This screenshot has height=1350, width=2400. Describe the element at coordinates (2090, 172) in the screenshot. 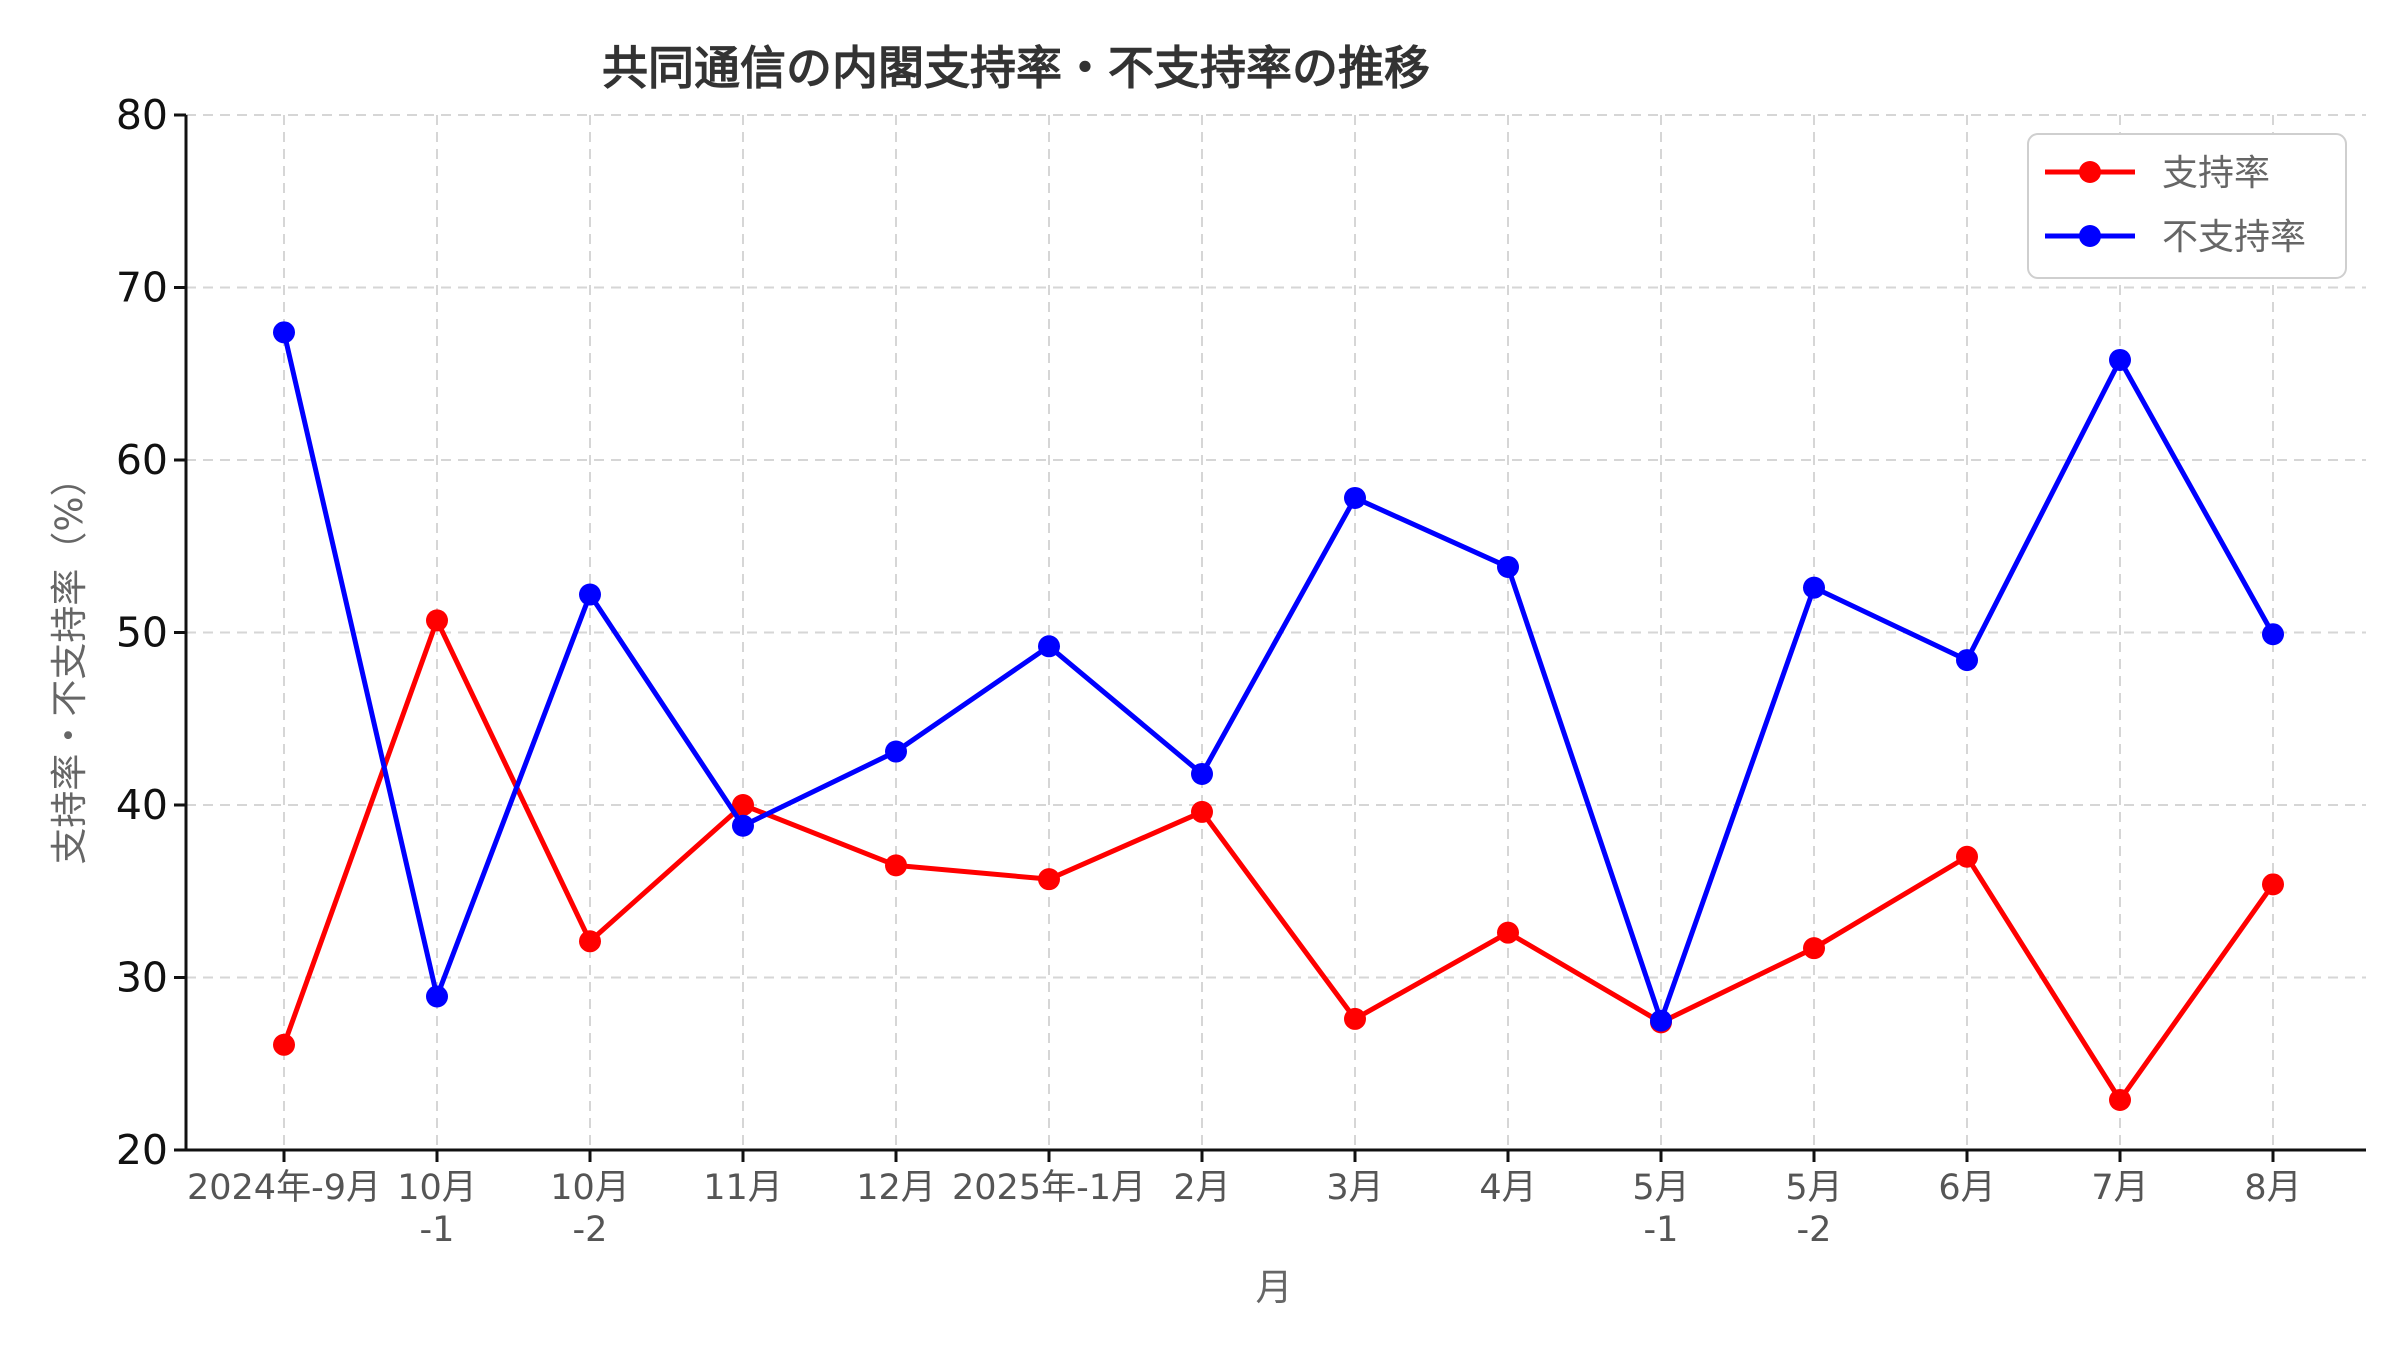

I see `legend-marker-support-point` at that location.